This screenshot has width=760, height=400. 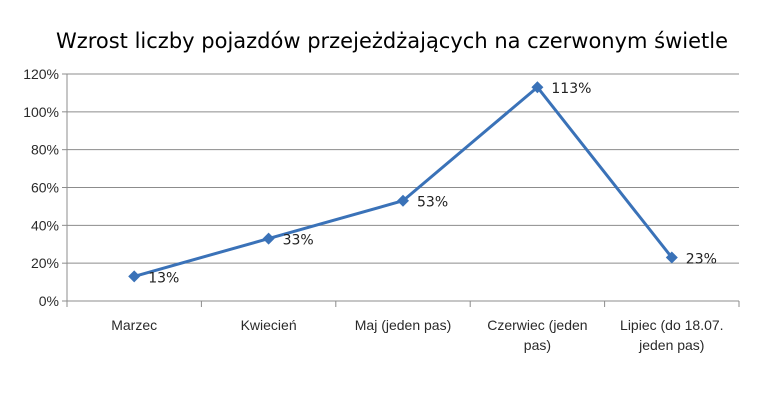 I want to click on data-label: 23%, so click(x=701, y=259).